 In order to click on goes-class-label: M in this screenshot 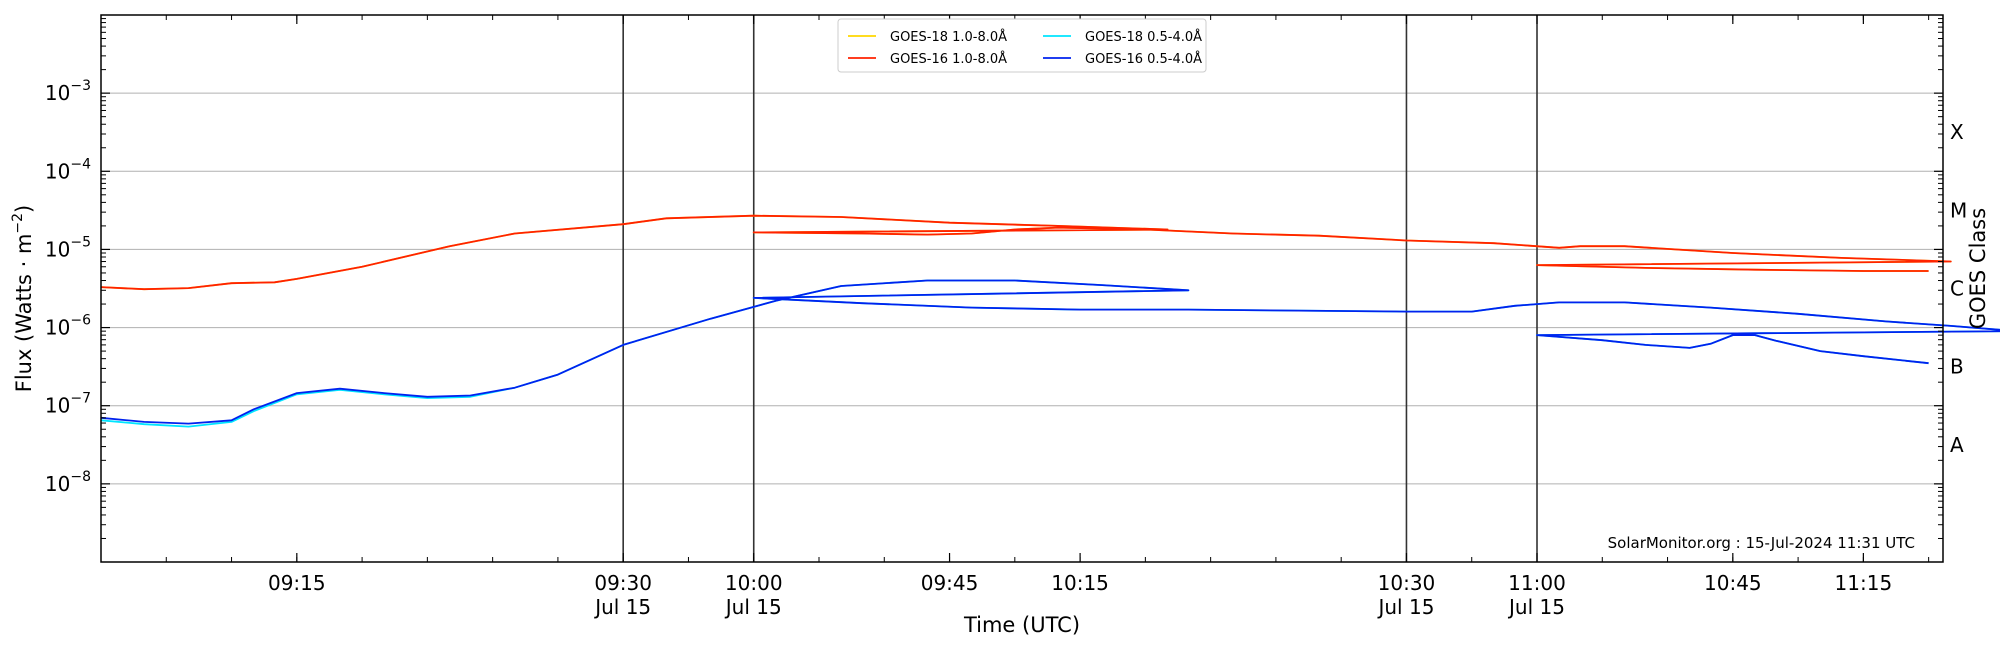, I will do `click(1958, 210)`.